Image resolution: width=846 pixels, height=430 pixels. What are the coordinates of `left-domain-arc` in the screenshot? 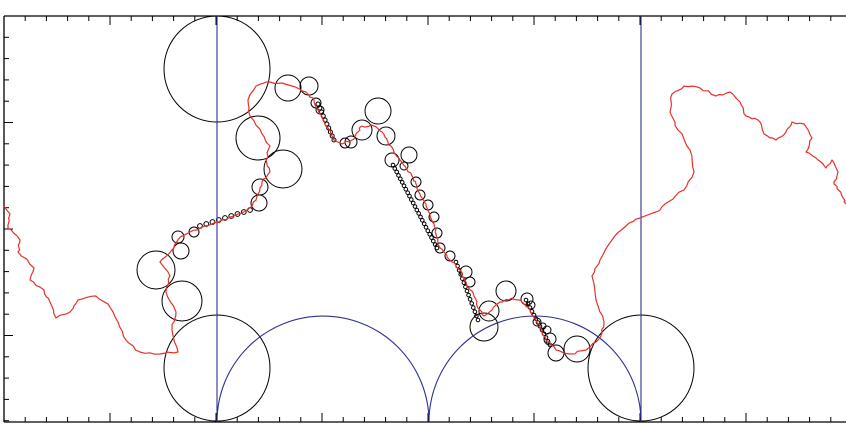 It's located at (323, 369).